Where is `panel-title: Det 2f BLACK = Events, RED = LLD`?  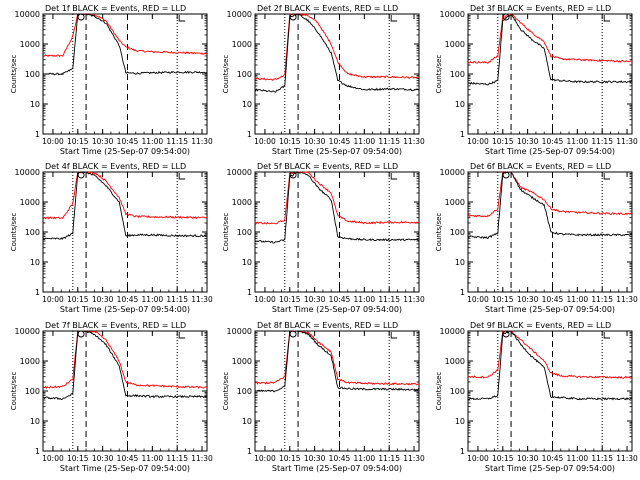
panel-title: Det 2f BLACK = Events, RED = LLD is located at coordinates (327, 8).